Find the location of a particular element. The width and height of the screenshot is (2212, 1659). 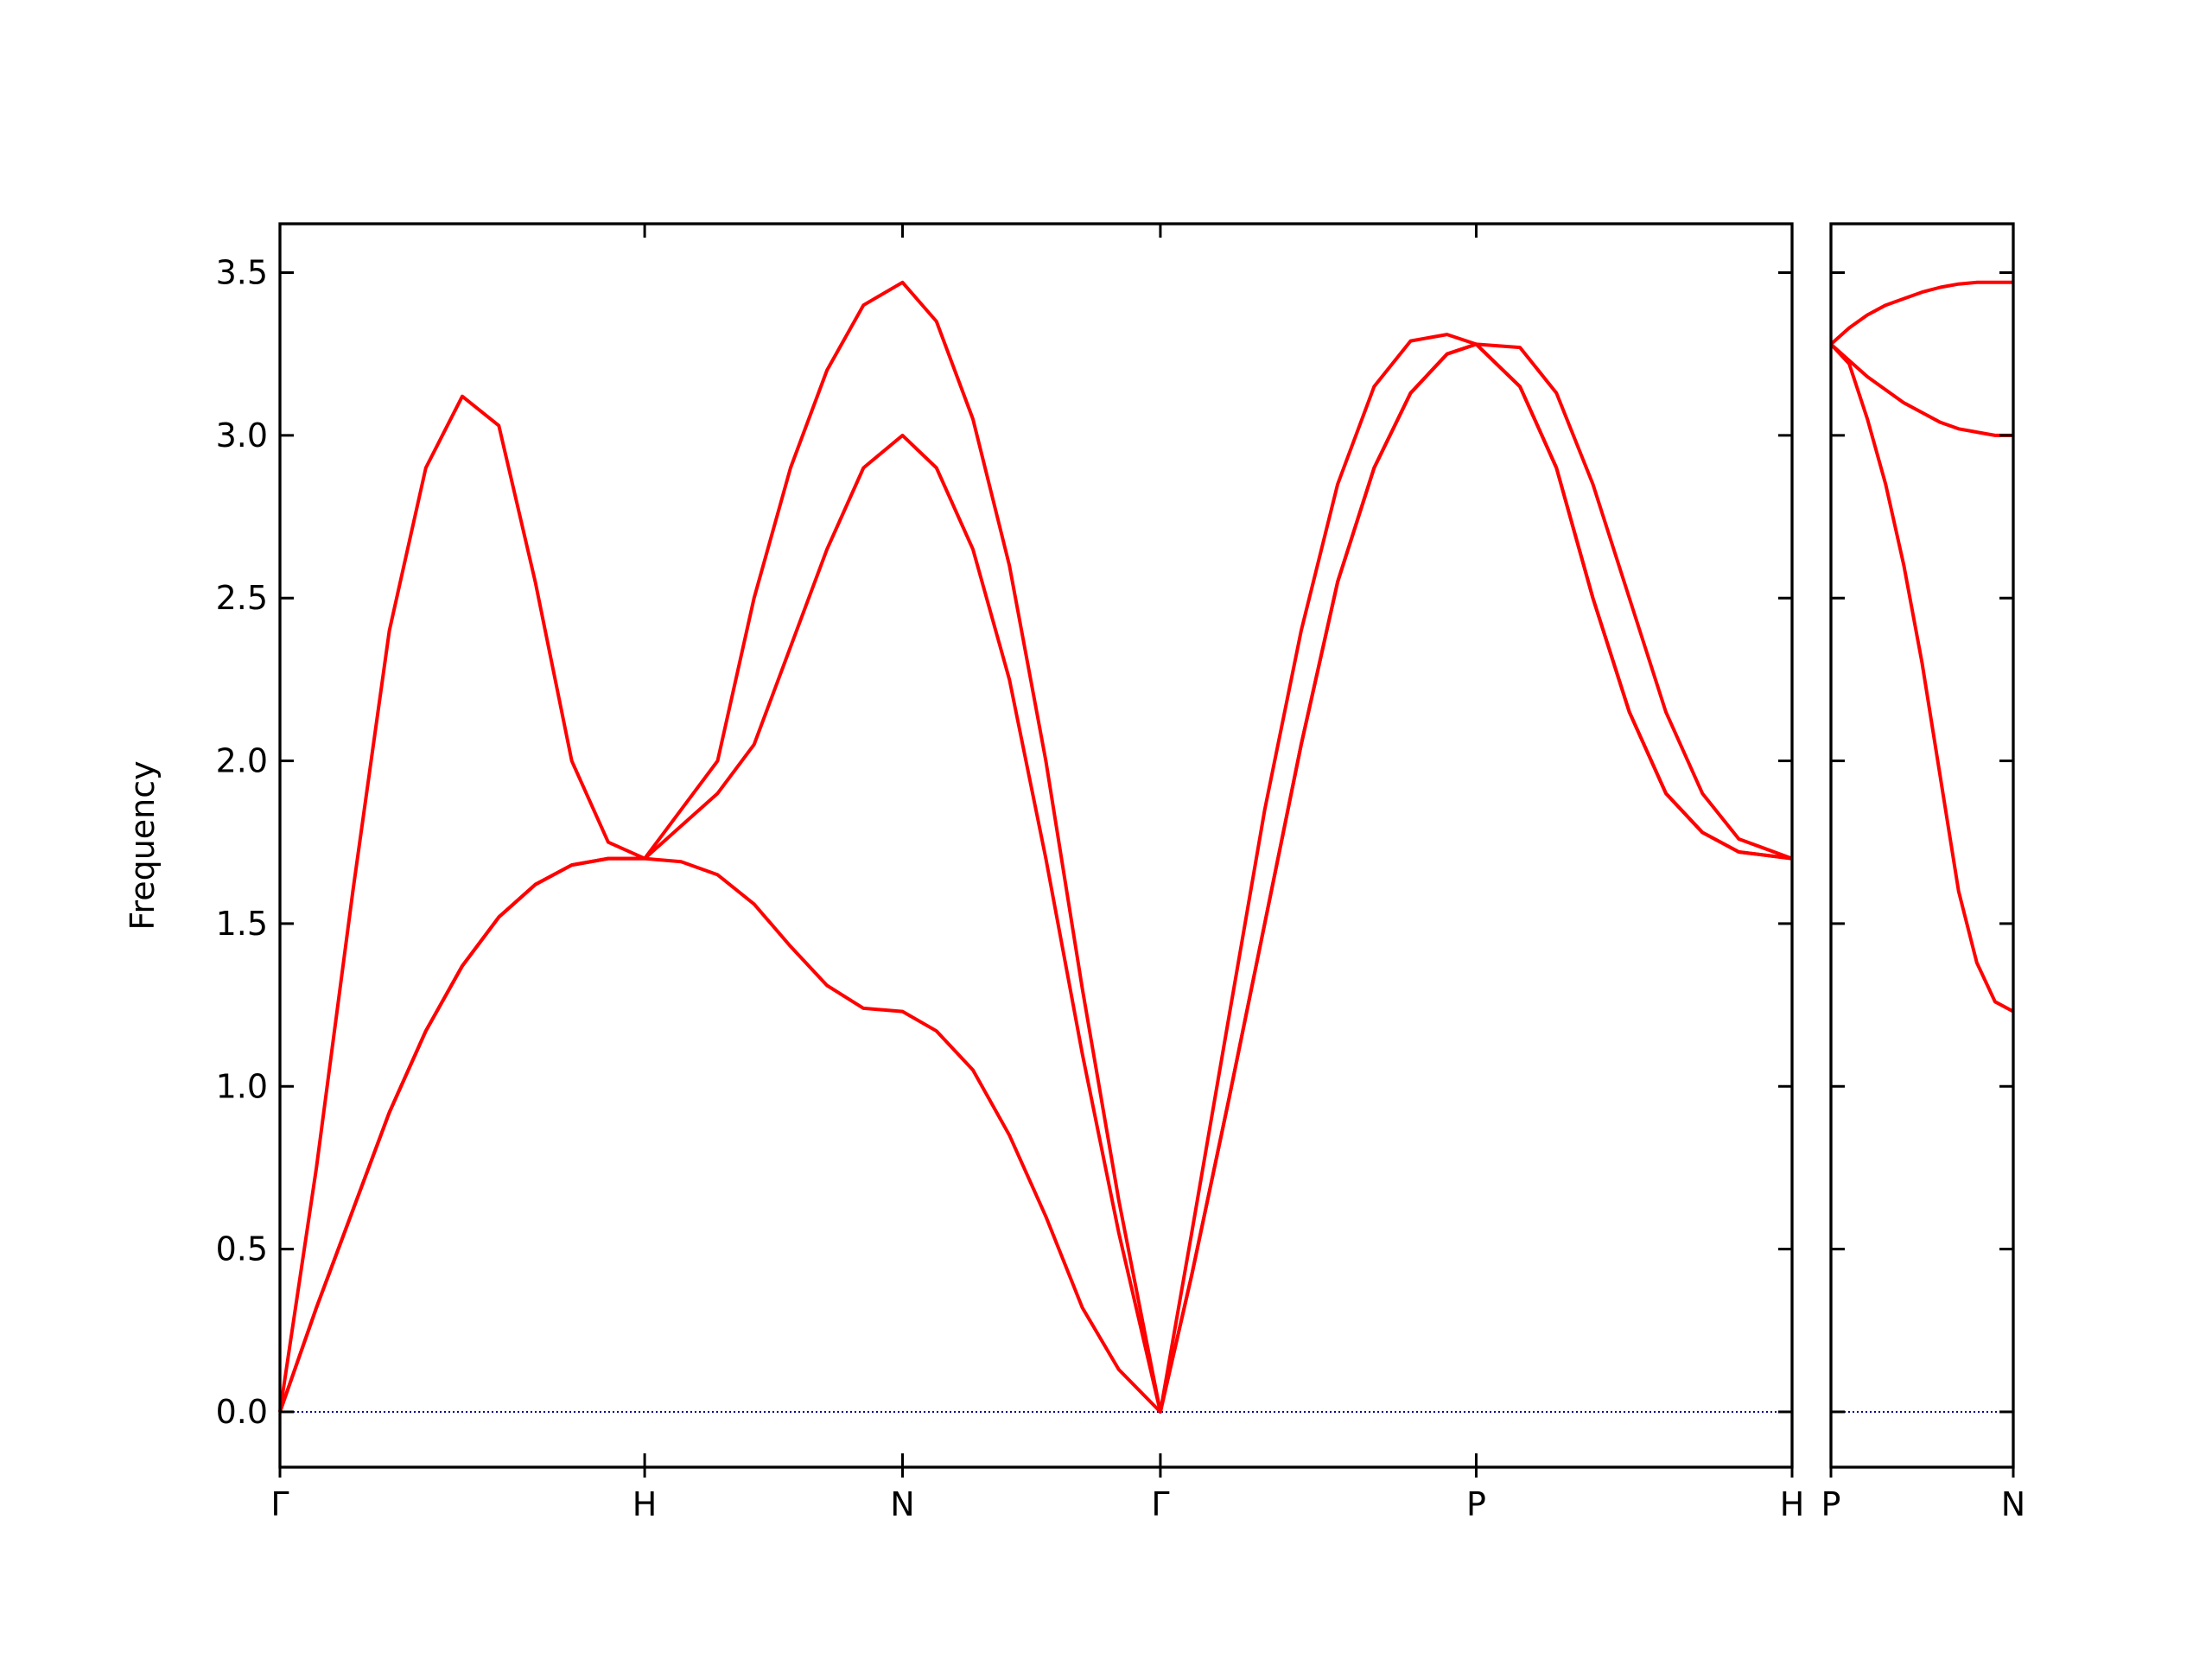

y-tick-label: 1.5 is located at coordinates (242, 924).